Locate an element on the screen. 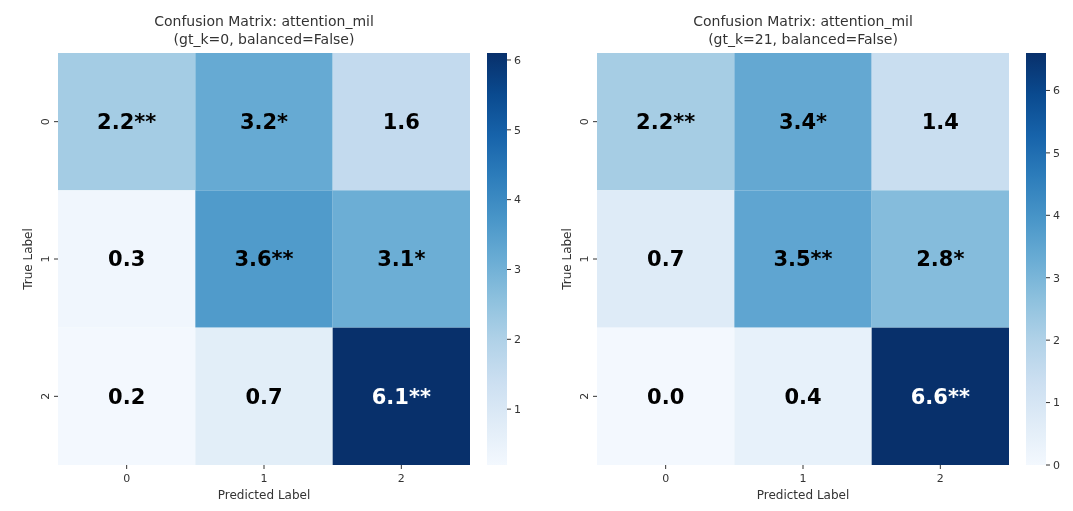 This screenshot has height=511, width=1073. data-label: 3.6** is located at coordinates (264, 259).